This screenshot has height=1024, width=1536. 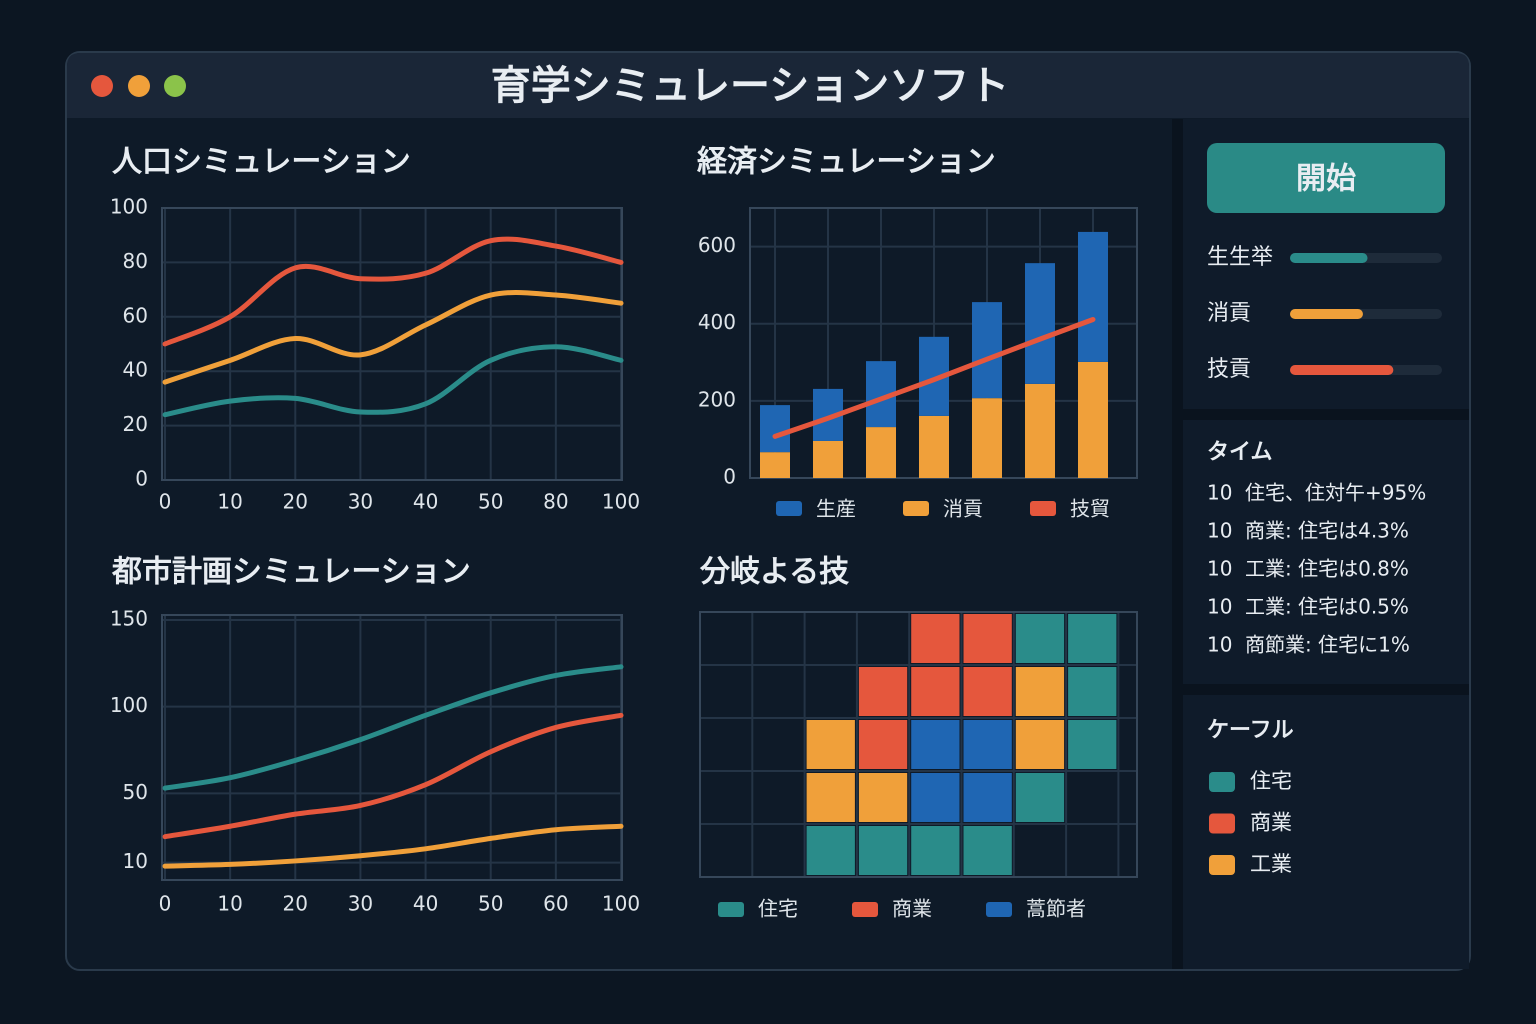 I want to click on legend-label: 生産, so click(x=836, y=509).